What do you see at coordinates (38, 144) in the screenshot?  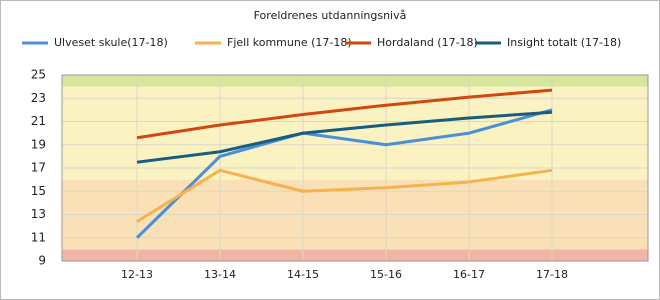 I see `y-tick-label: 19` at bounding box center [38, 144].